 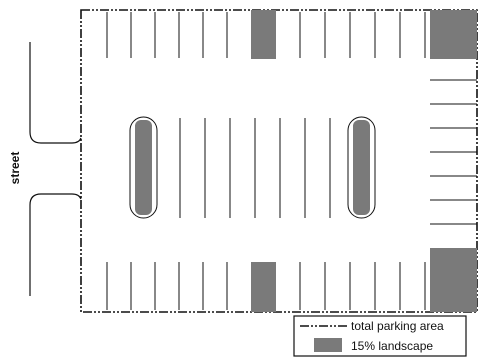 I want to click on middle-stall-lines, so click(x=255, y=168).